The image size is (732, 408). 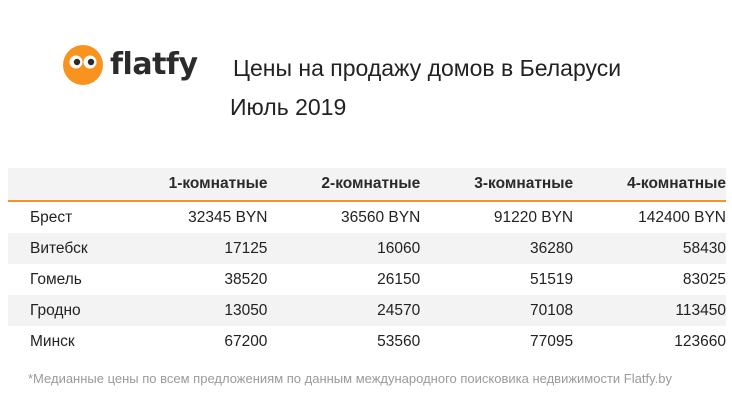 I want to click on city-cell: Минск, so click(x=52, y=341).